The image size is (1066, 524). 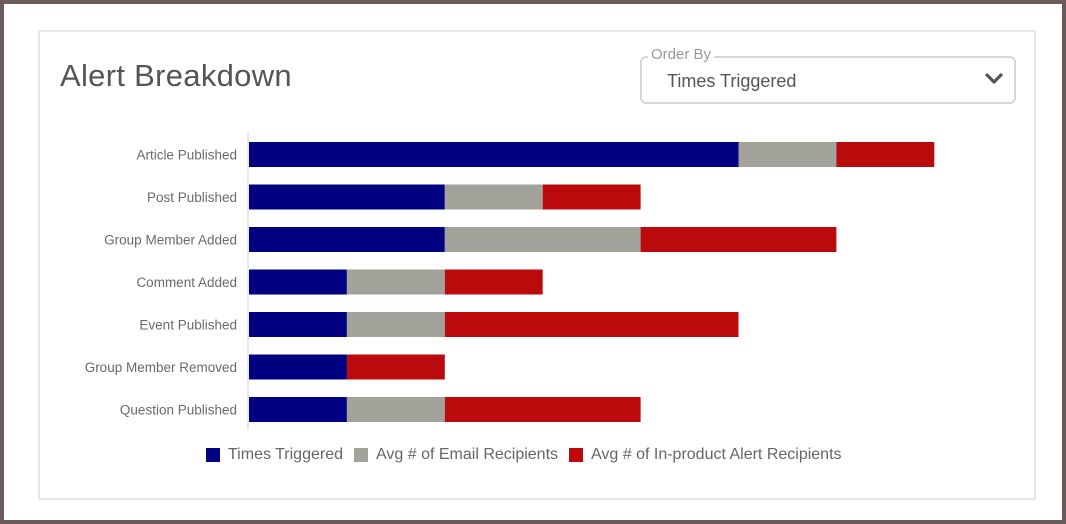 I want to click on category-label: Question Published, so click(x=178, y=410).